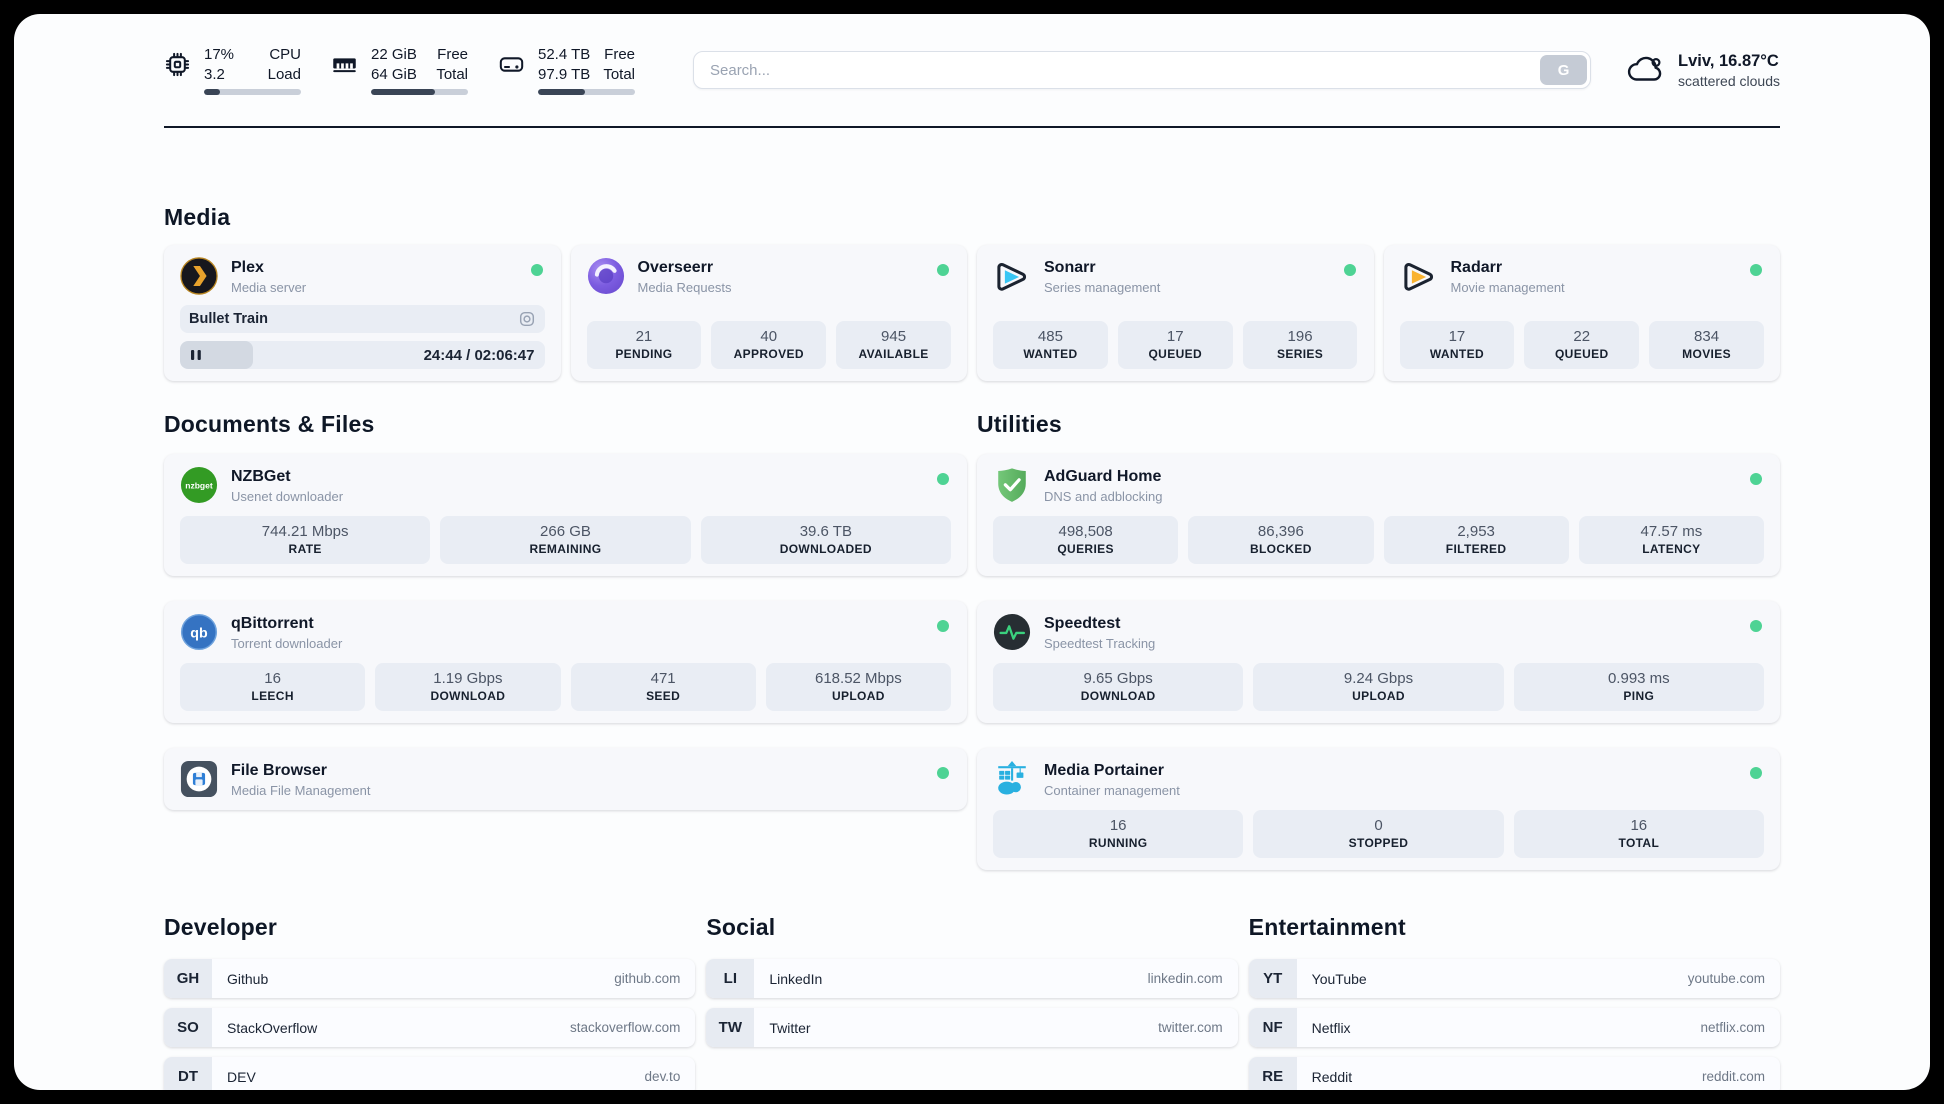 The image size is (1944, 1104). Describe the element at coordinates (452, 74) in the screenshot. I see `memory-total-label: Total` at that location.